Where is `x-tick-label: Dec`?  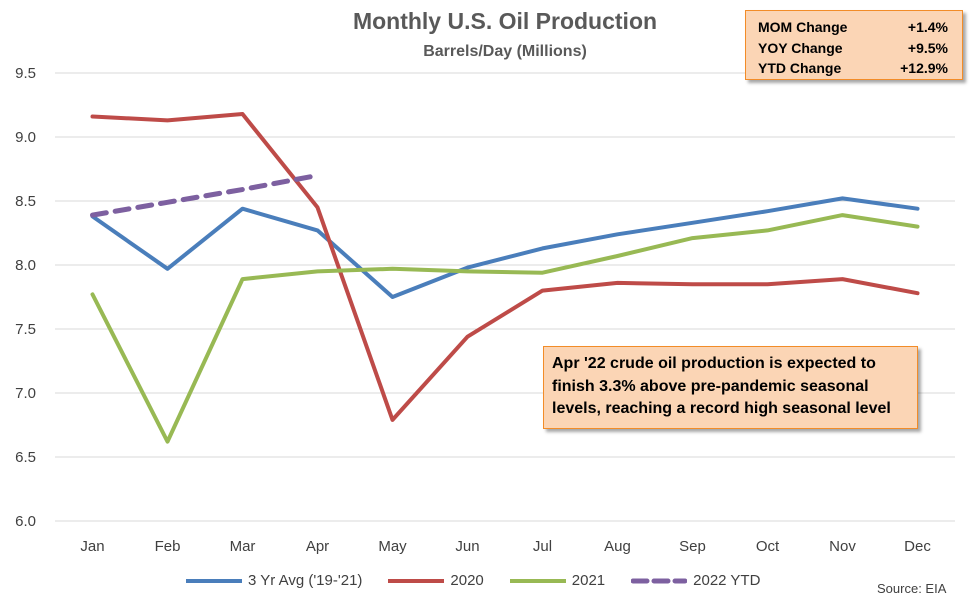 x-tick-label: Dec is located at coordinates (917, 546).